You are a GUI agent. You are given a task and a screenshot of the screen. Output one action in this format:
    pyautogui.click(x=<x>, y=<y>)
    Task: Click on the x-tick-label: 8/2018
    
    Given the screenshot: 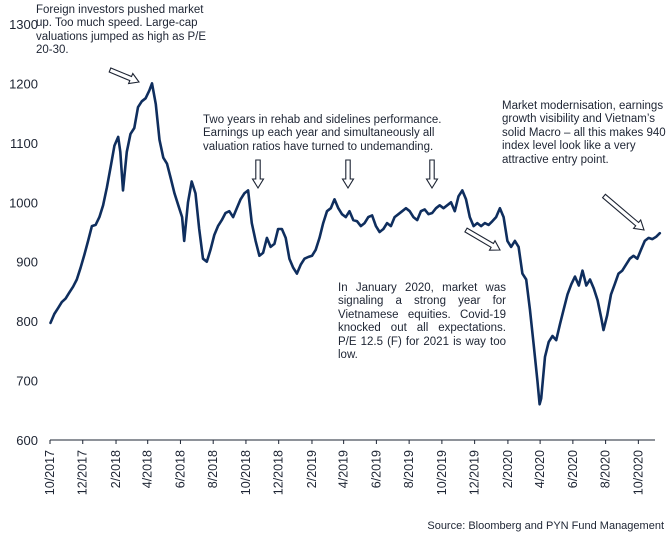 What is the action you would take?
    pyautogui.click(x=213, y=469)
    